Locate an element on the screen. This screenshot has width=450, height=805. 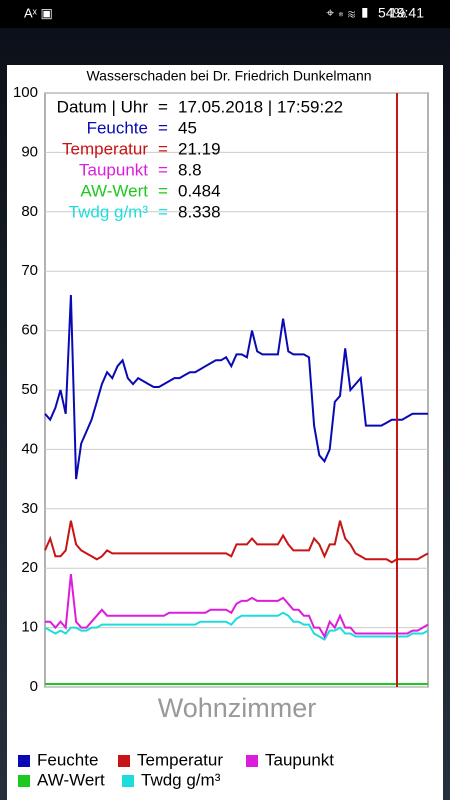
info-value: 45 is located at coordinates (187, 127).